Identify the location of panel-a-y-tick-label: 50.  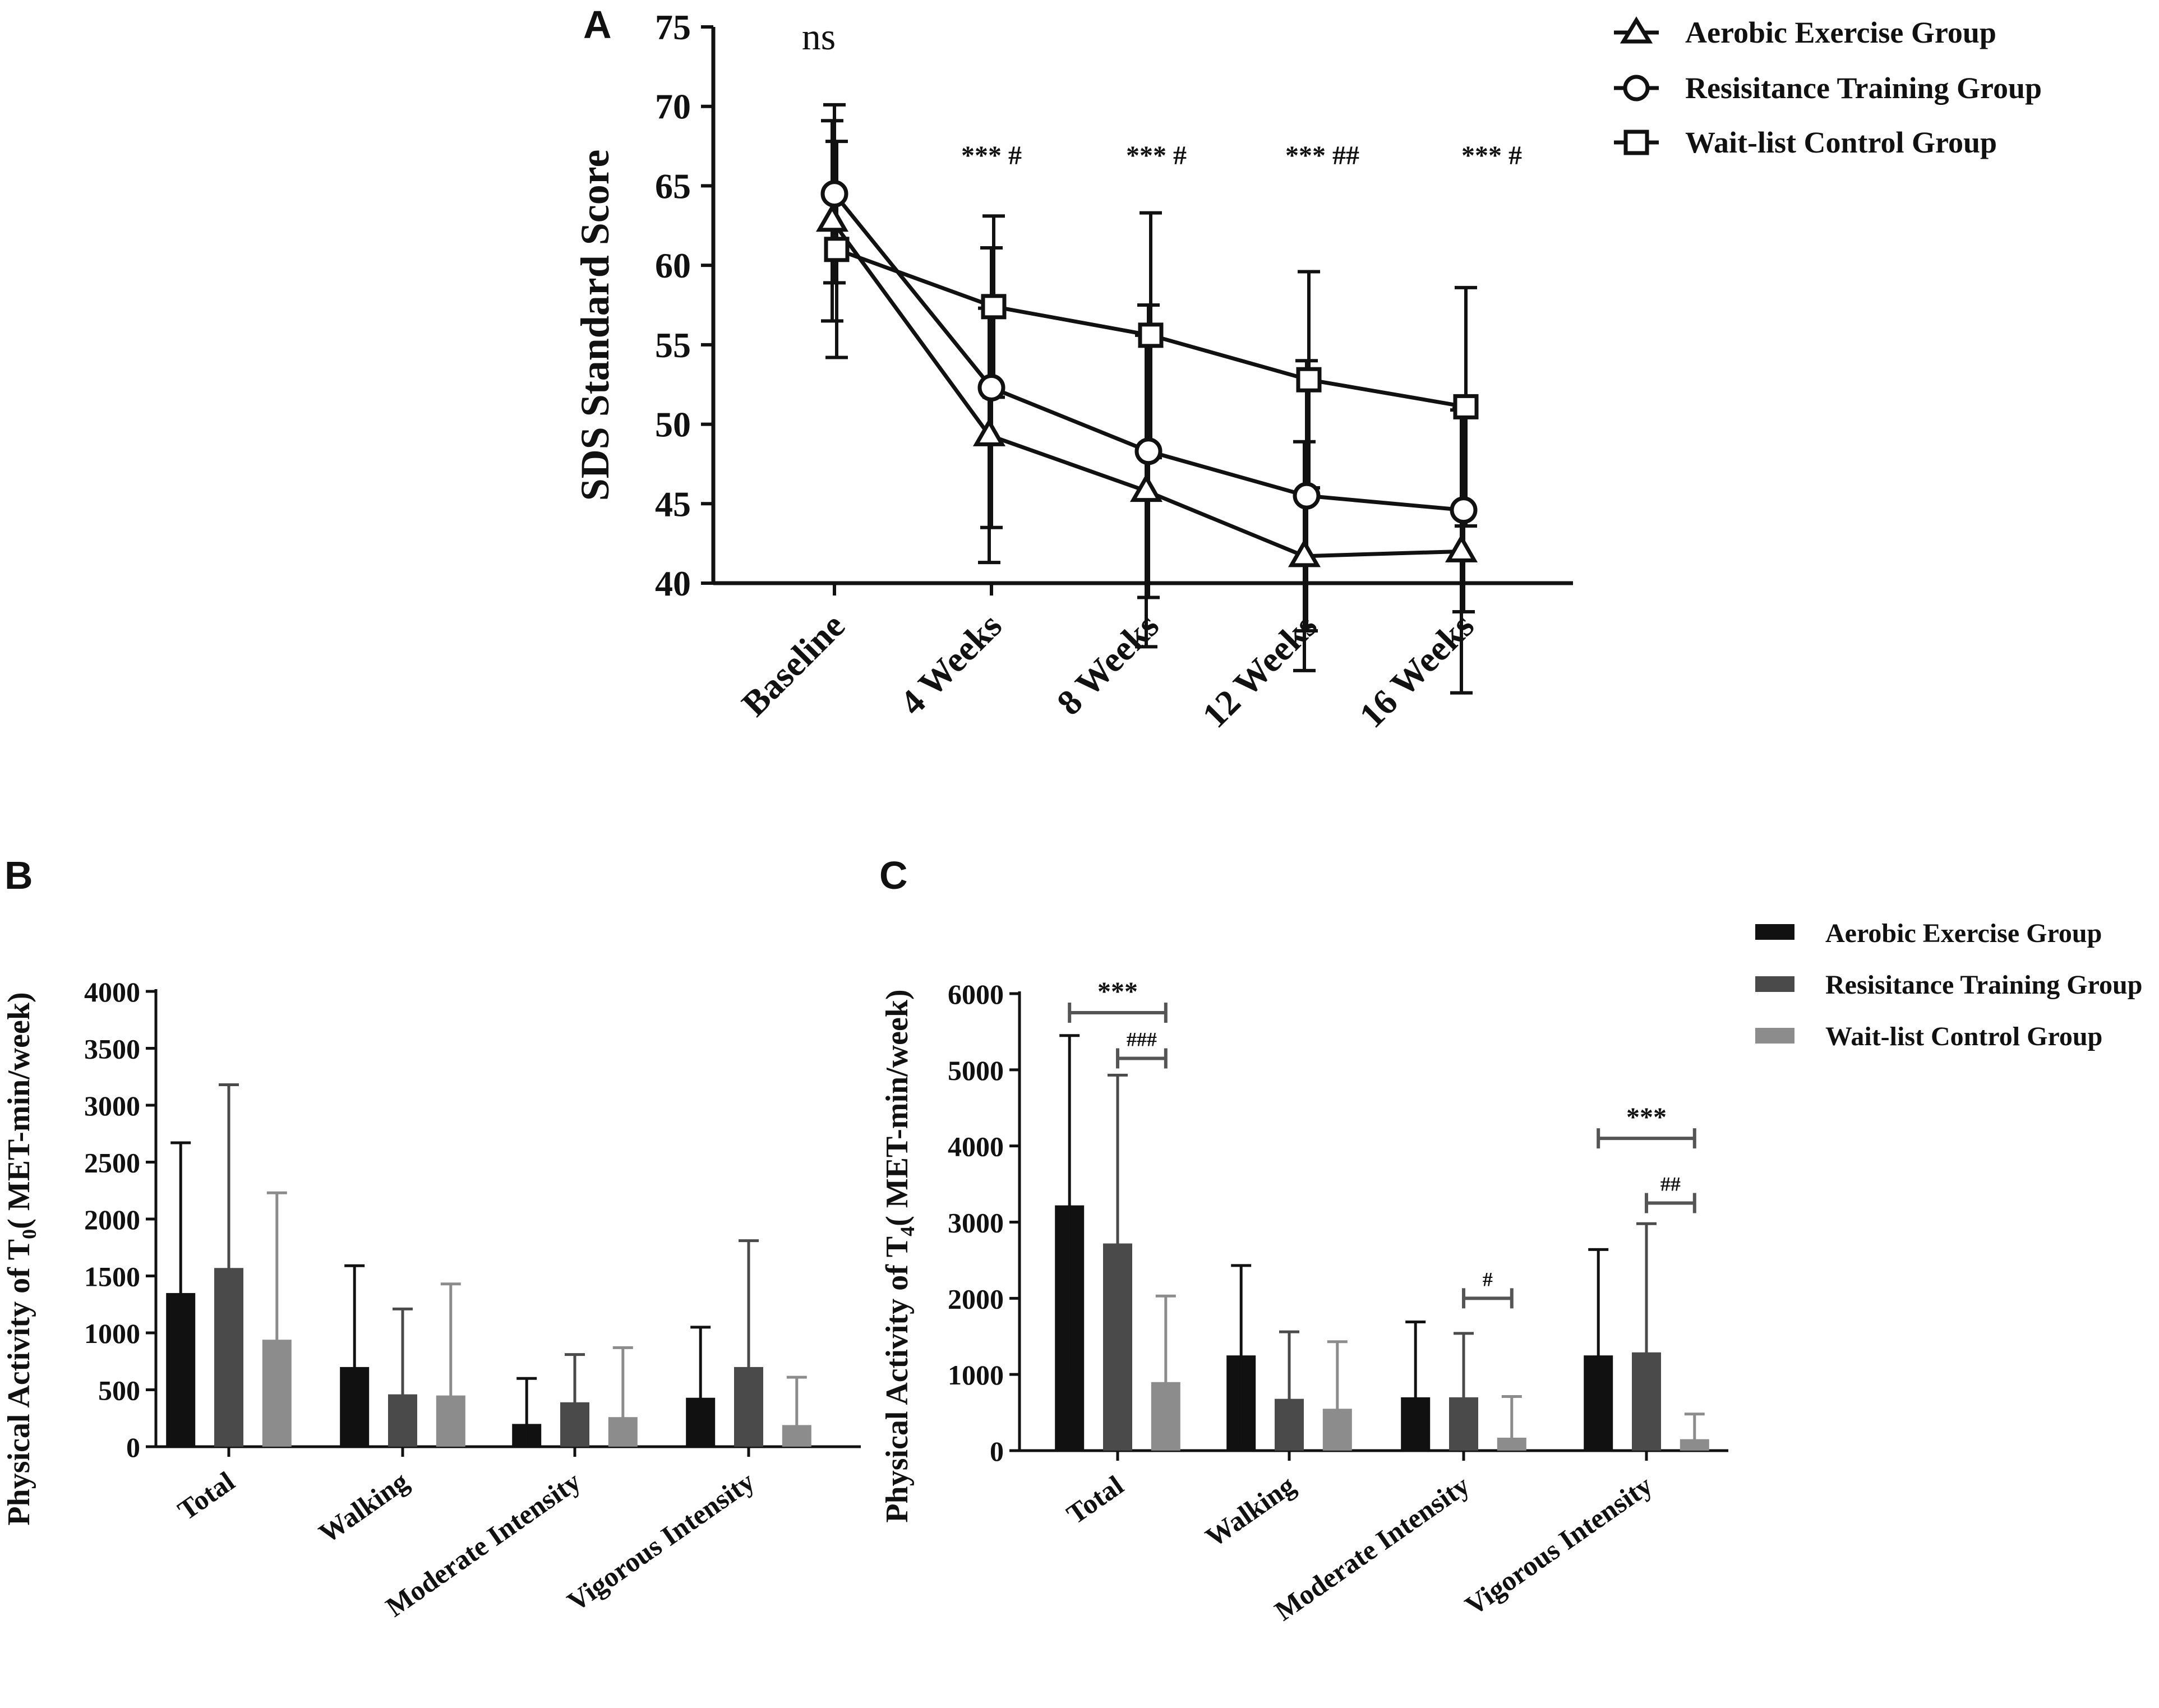
(673, 425).